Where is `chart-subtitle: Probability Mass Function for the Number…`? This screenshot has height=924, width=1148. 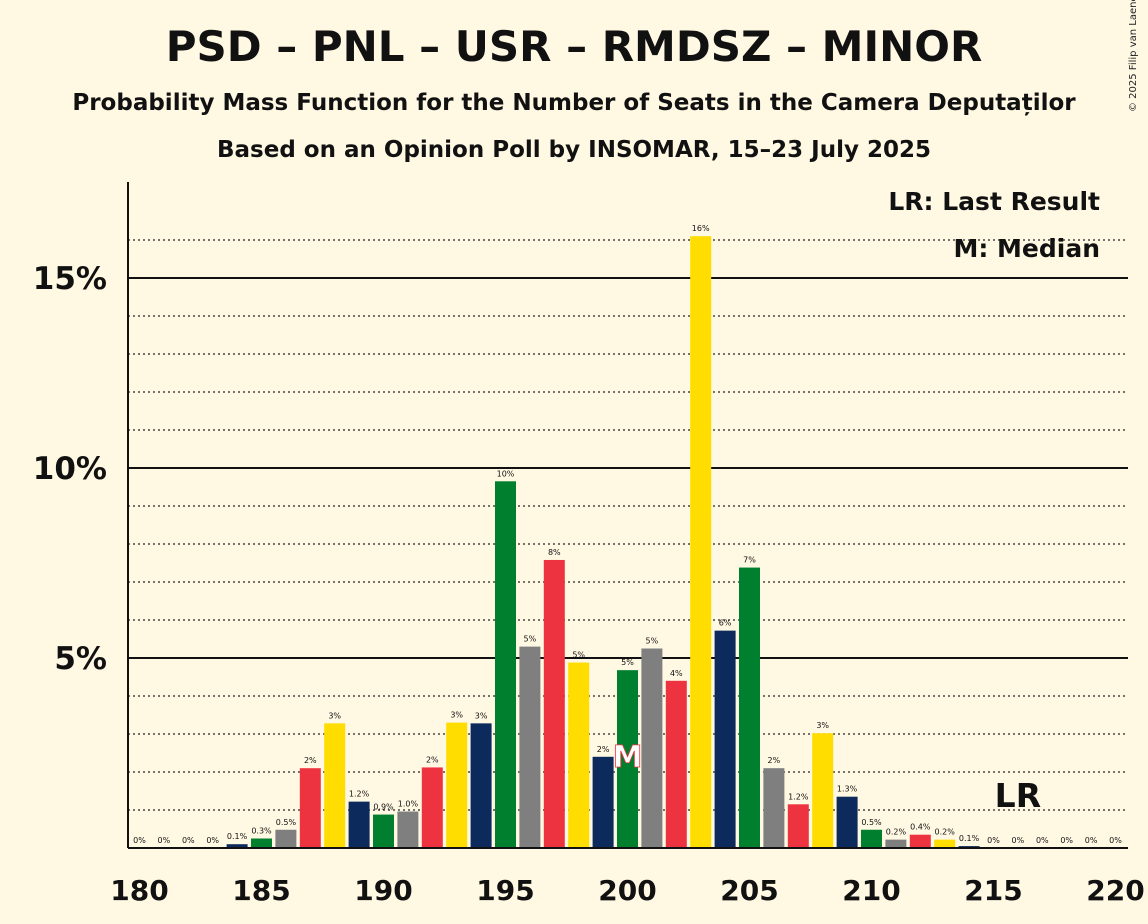
chart-subtitle: Probability Mass Function for the Number… is located at coordinates (574, 103).